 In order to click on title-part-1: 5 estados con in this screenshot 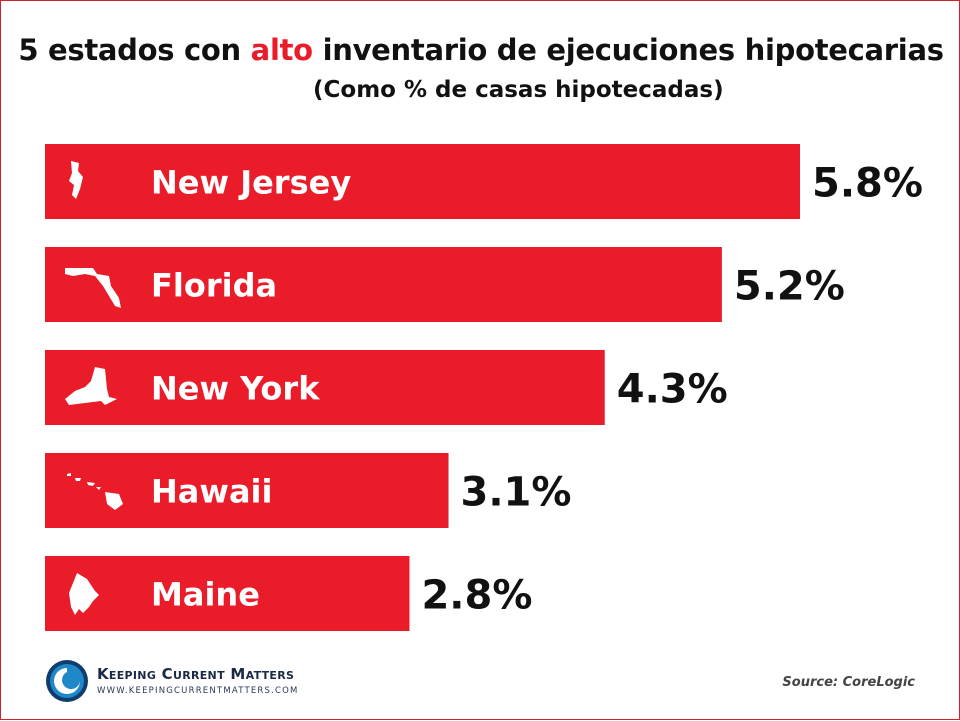, I will do `click(134, 50)`.